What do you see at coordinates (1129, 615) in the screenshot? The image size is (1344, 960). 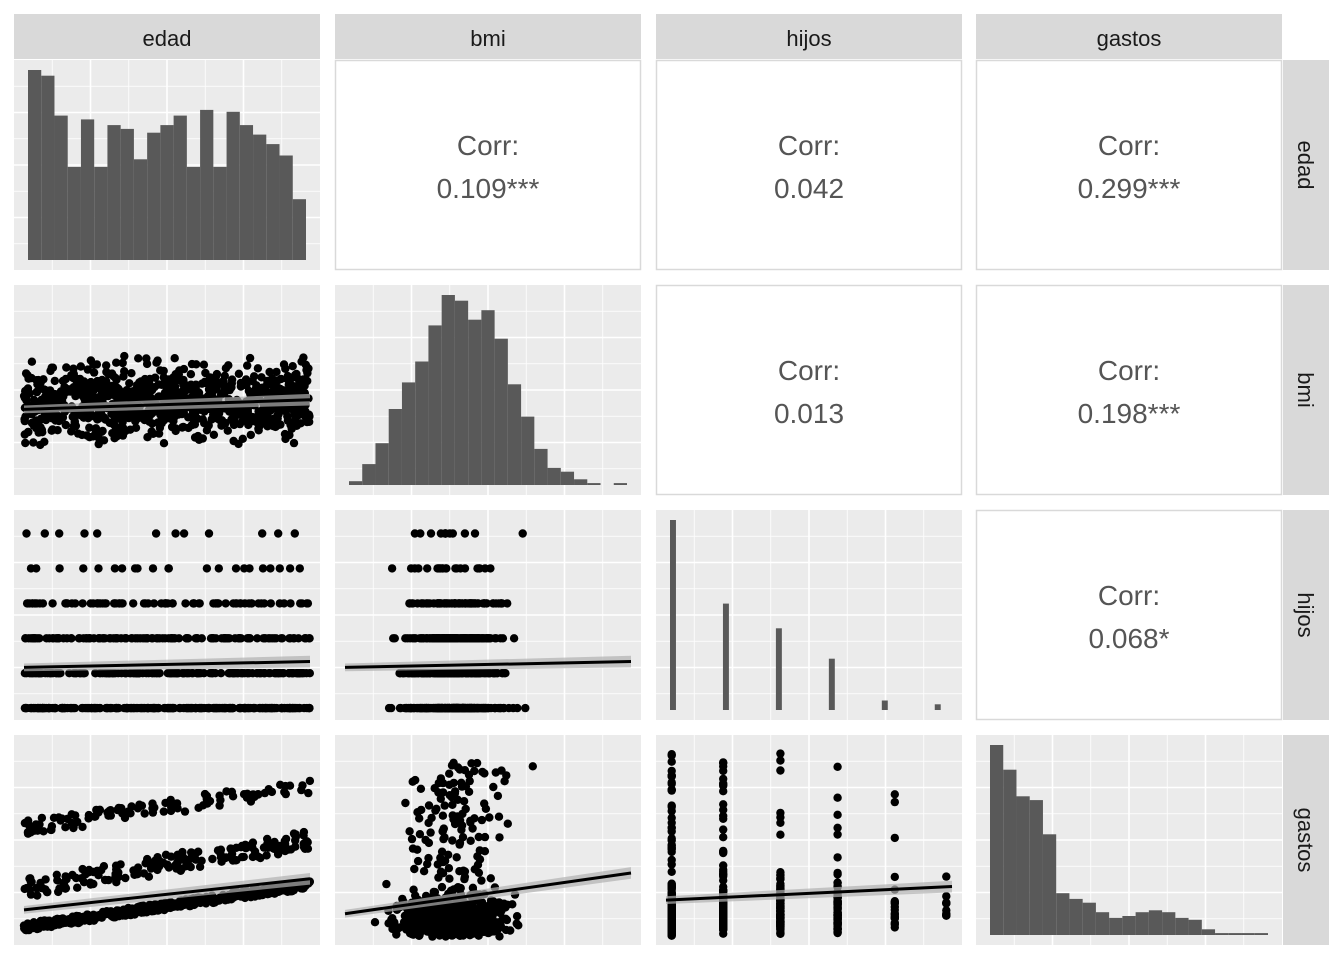 I see `corr-panel-hijos-gastos: Corr:0.068*` at bounding box center [1129, 615].